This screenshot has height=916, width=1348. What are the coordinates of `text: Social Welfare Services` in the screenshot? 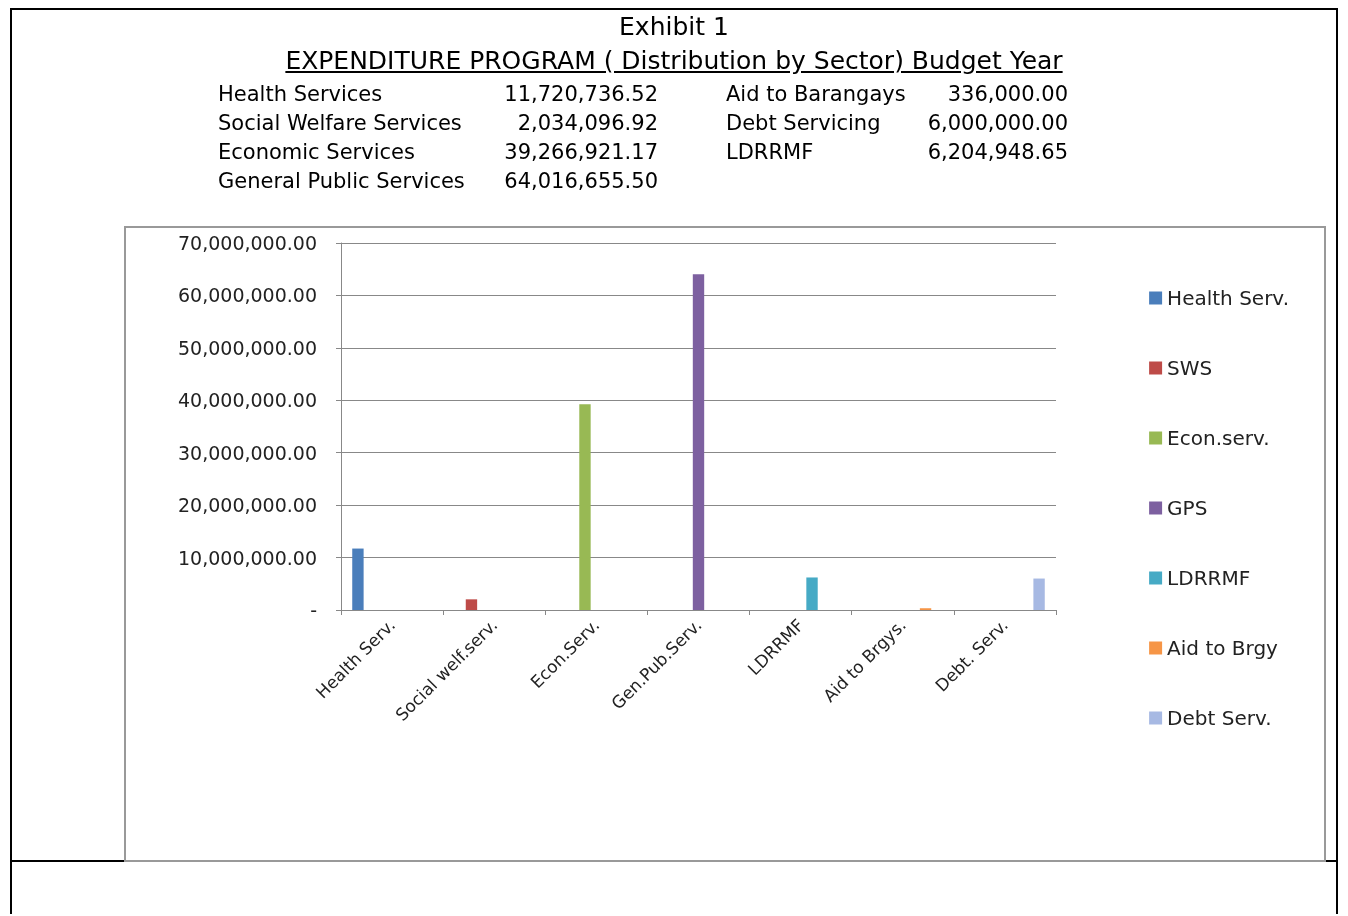 It's located at (340, 123).